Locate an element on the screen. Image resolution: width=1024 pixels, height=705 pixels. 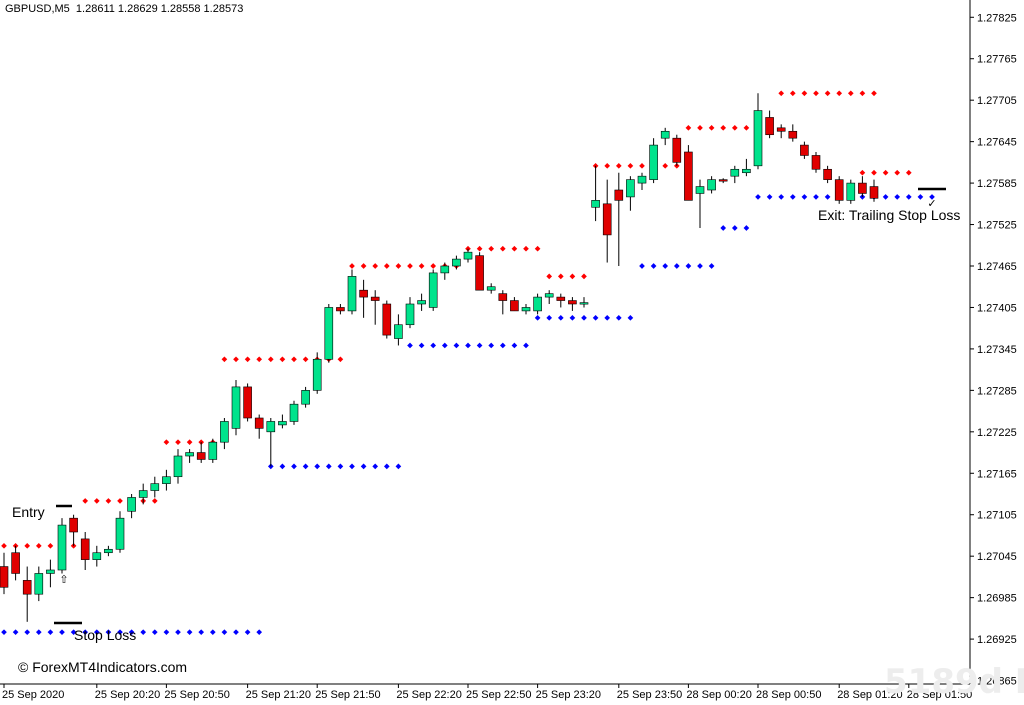
x-tick-label: 25 Sep 20:50 is located at coordinates (196, 695).